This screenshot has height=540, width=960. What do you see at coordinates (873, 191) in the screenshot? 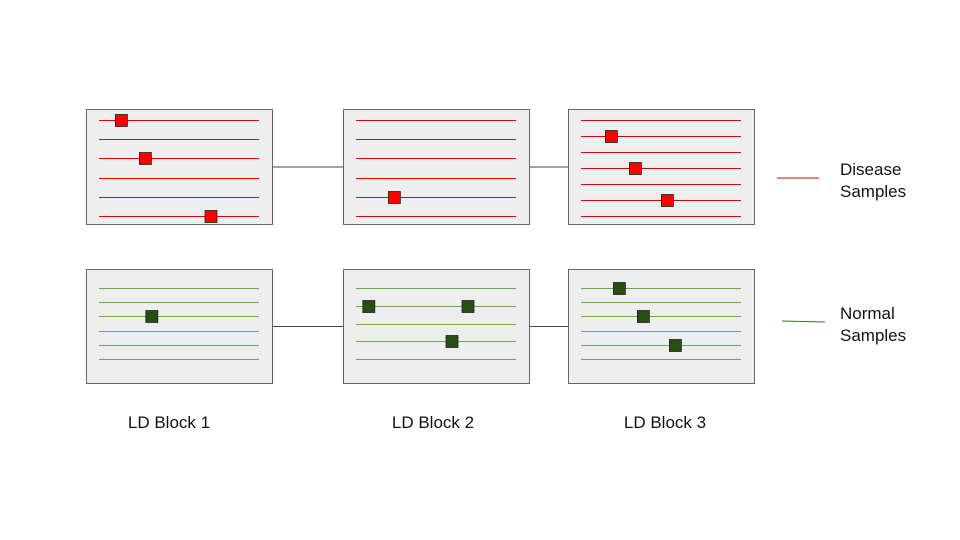
I see `disease-legend-line2: Samples` at bounding box center [873, 191].